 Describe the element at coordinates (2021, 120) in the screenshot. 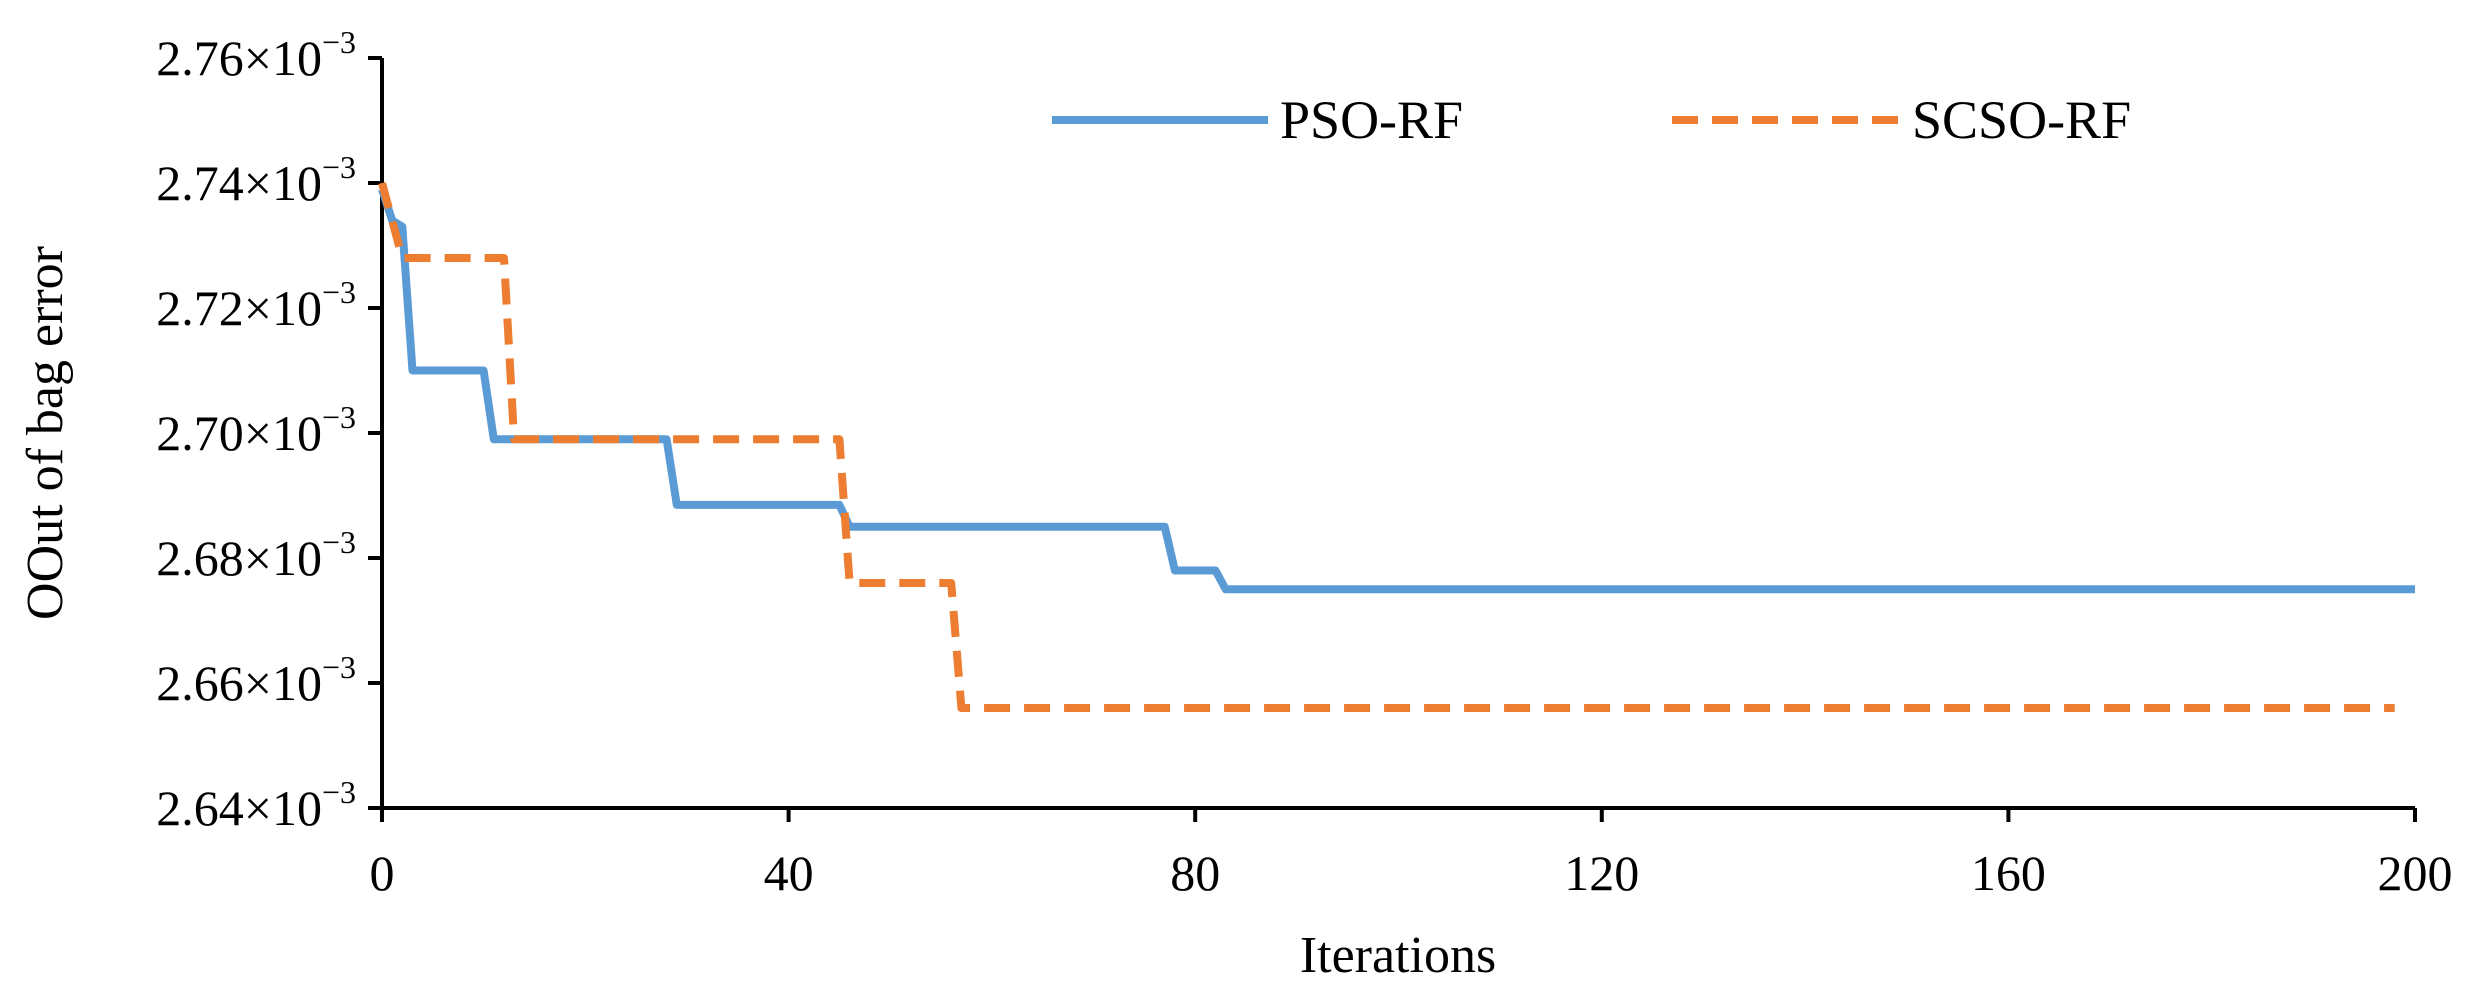

I see `legend-label-scso-rf: SCSO-RF` at that location.